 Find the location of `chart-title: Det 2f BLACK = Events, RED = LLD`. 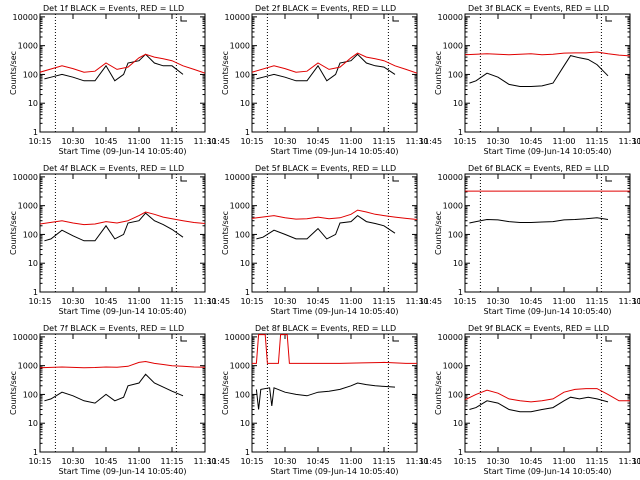

chart-title: Det 2f BLACK = Events, RED = LLD is located at coordinates (325, 8).